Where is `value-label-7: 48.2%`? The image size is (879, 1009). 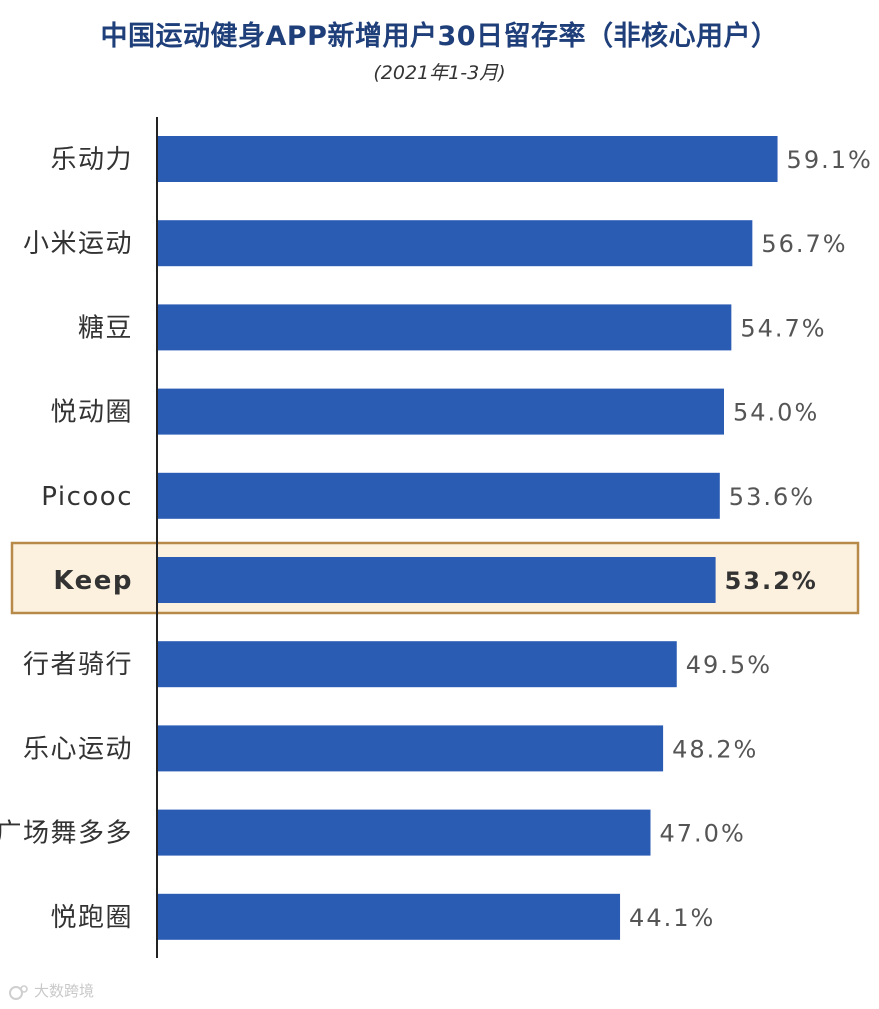
value-label-7: 48.2% is located at coordinates (715, 749).